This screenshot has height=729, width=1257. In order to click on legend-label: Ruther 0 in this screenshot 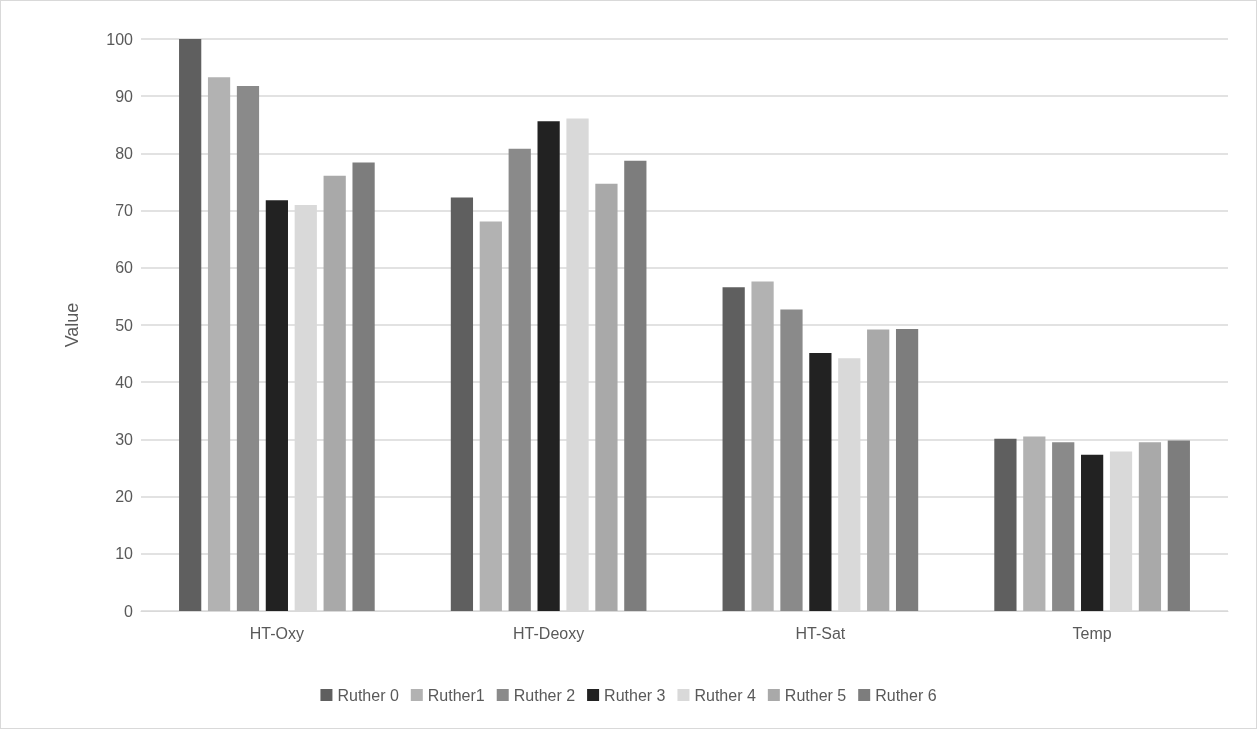, I will do `click(368, 695)`.